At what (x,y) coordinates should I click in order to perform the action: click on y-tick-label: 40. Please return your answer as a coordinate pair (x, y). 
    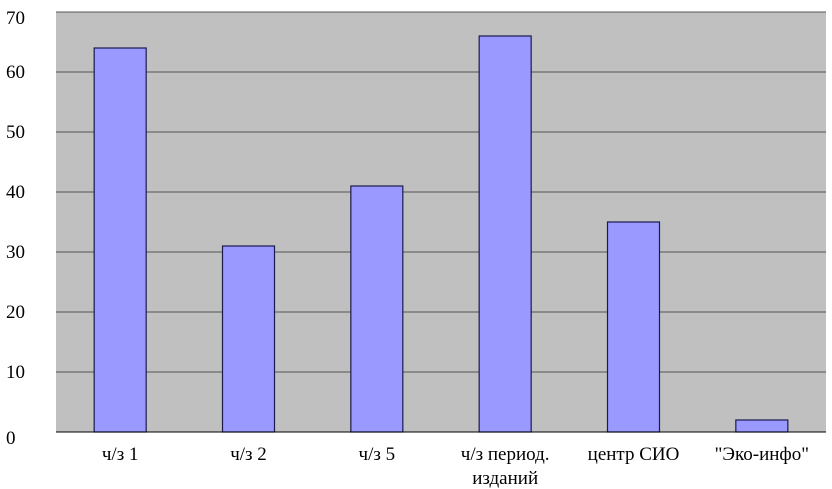
    Looking at the image, I should click on (15, 192).